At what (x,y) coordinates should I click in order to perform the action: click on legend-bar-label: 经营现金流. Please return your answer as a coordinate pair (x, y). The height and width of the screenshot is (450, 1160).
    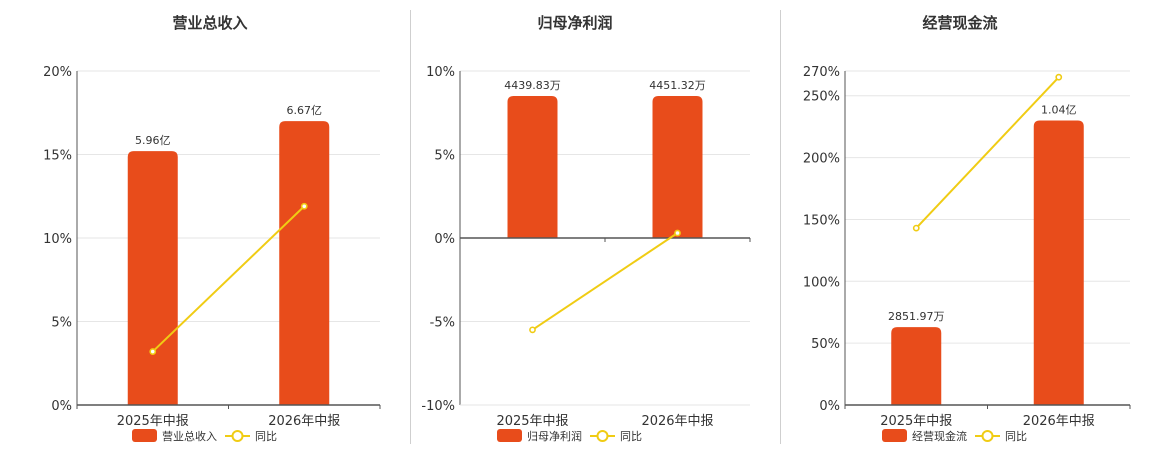
    Looking at the image, I should click on (939, 436).